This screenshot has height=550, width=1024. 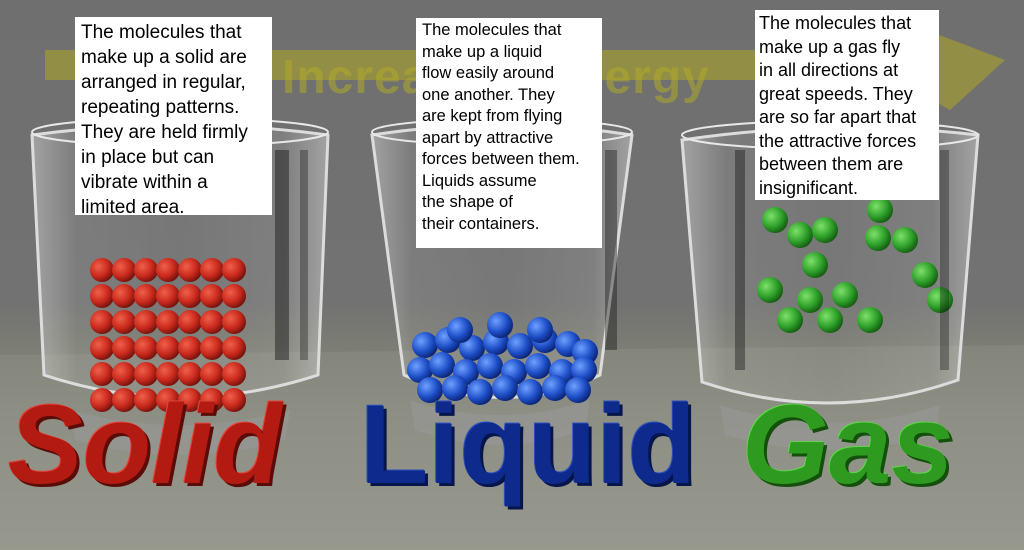 What do you see at coordinates (848, 444) in the screenshot?
I see `gas-label: Gas` at bounding box center [848, 444].